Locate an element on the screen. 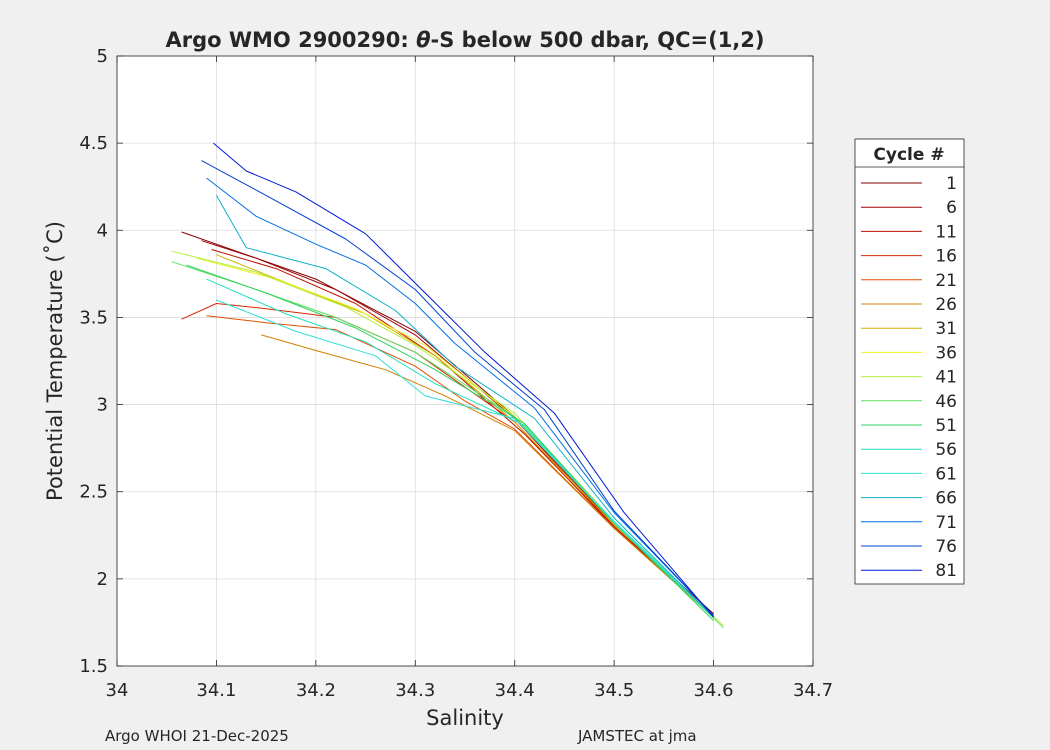 The width and height of the screenshot is (1050, 750). legend-title: Cycle # is located at coordinates (908, 155).